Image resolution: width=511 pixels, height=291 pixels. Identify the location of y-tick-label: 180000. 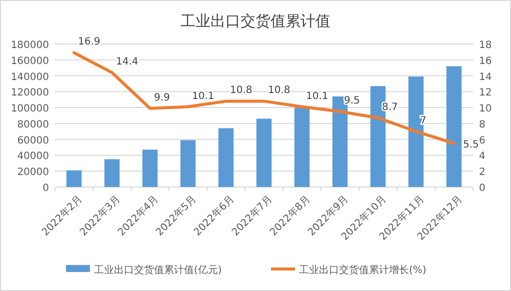
(29, 45).